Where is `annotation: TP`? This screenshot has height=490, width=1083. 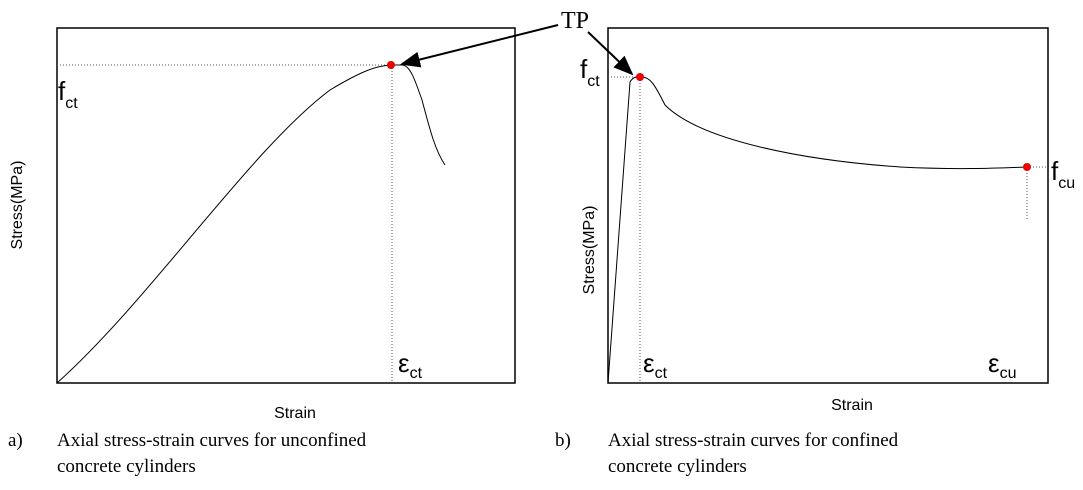
annotation: TP is located at coordinates (575, 21).